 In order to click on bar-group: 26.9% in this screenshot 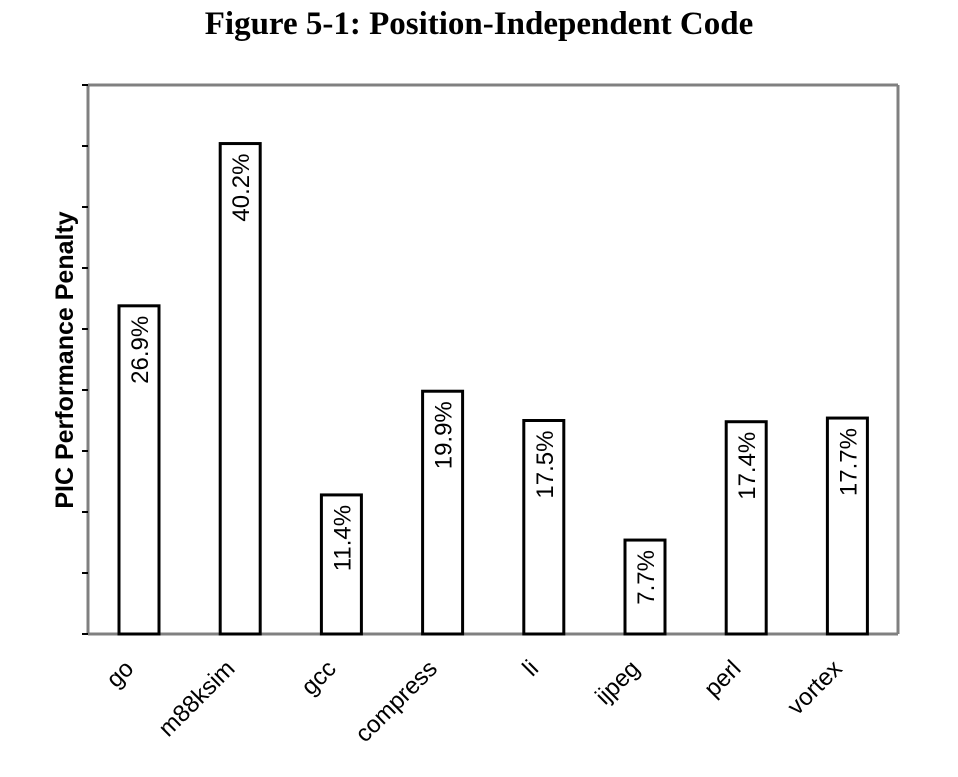, I will do `click(139, 470)`.